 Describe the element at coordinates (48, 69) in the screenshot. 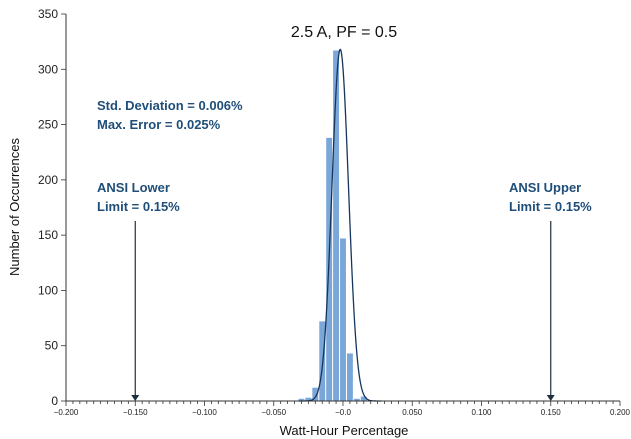

I see `y-tick-label: 300` at that location.